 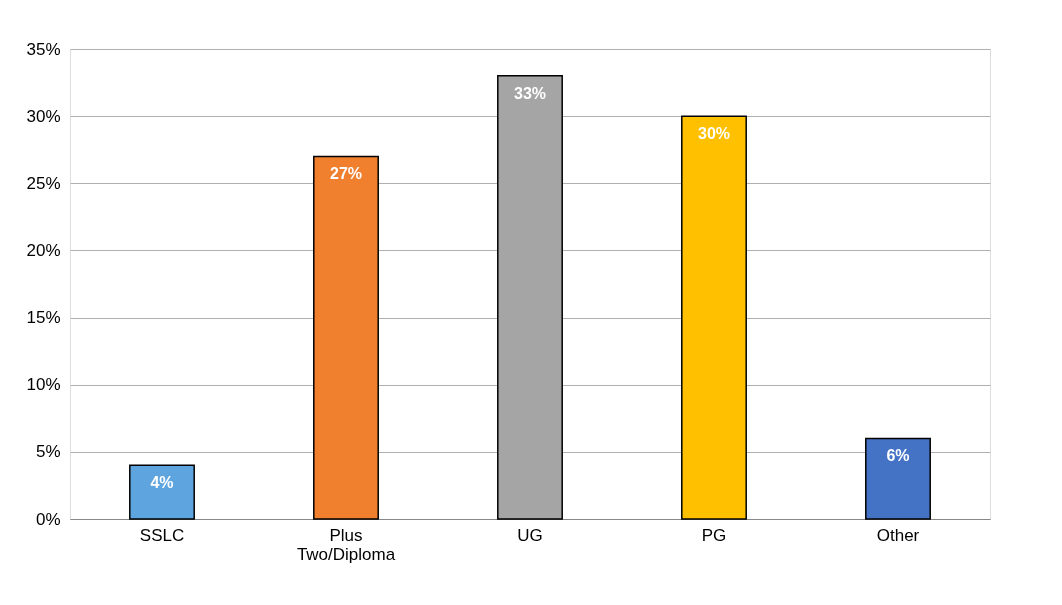 What do you see at coordinates (346, 174) in the screenshot?
I see `data-label: 27%` at bounding box center [346, 174].